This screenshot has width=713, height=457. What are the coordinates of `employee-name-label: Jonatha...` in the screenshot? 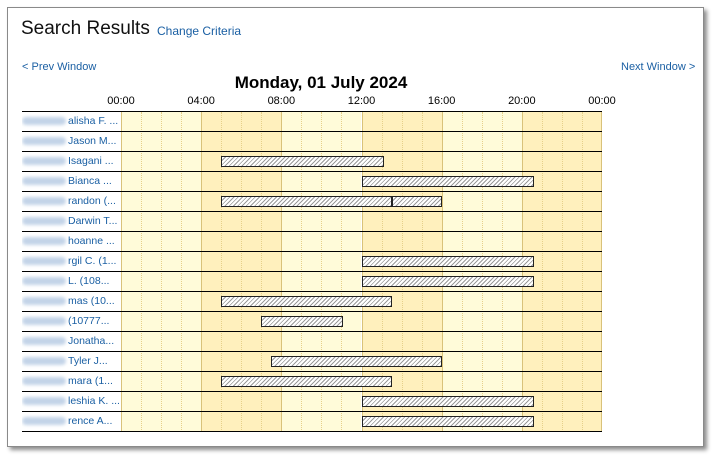 It's located at (91, 341).